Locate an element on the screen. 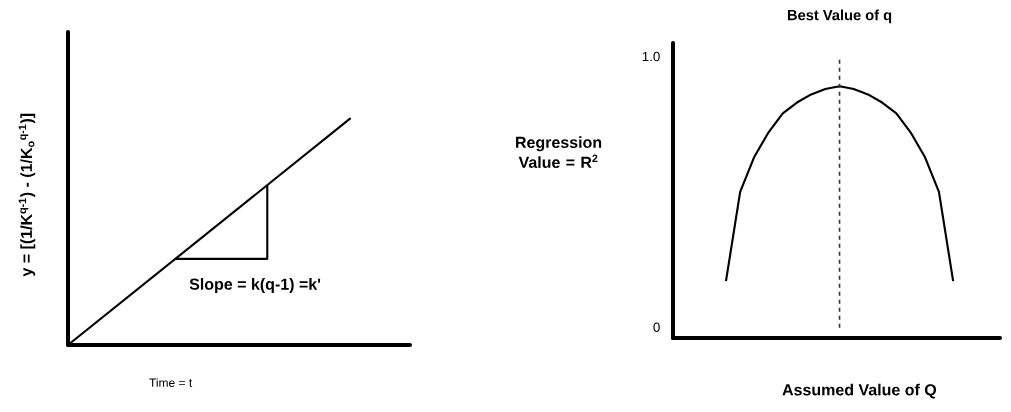 Image resolution: width=1011 pixels, height=412 pixels. y-axis-title: Regression Value = R$^{2}$ is located at coordinates (559, 152).